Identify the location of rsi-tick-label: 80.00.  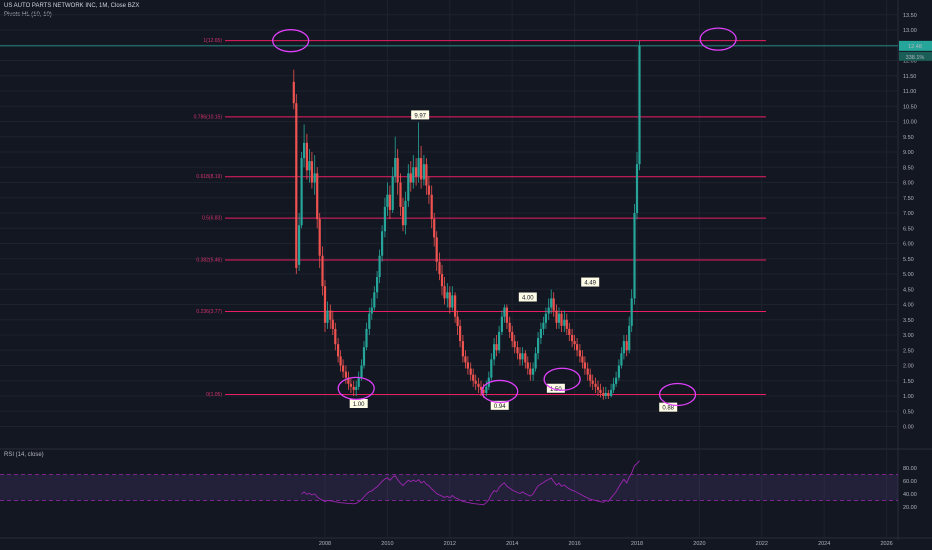
(910, 469).